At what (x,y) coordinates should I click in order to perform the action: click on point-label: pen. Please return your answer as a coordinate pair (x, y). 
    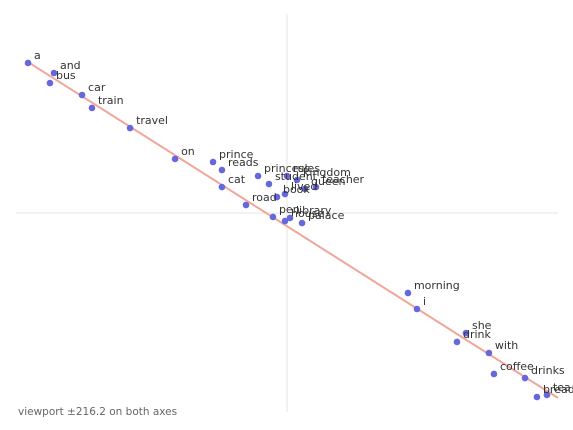
    Looking at the image, I should click on (289, 209).